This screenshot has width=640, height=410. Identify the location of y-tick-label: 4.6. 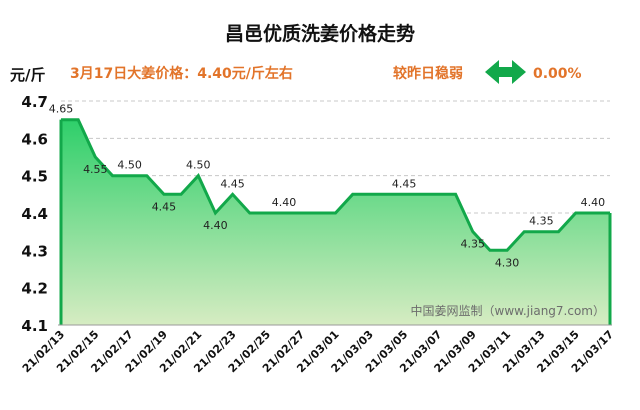
(34, 139).